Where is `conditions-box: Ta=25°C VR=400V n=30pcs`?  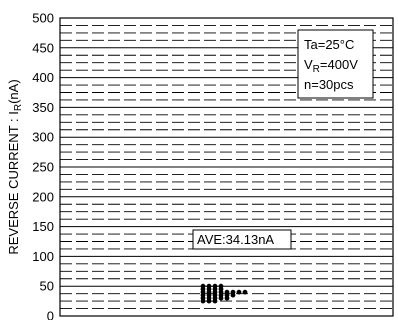 conditions-box: Ta=25°C VR=400V n=30pcs is located at coordinates (335, 64).